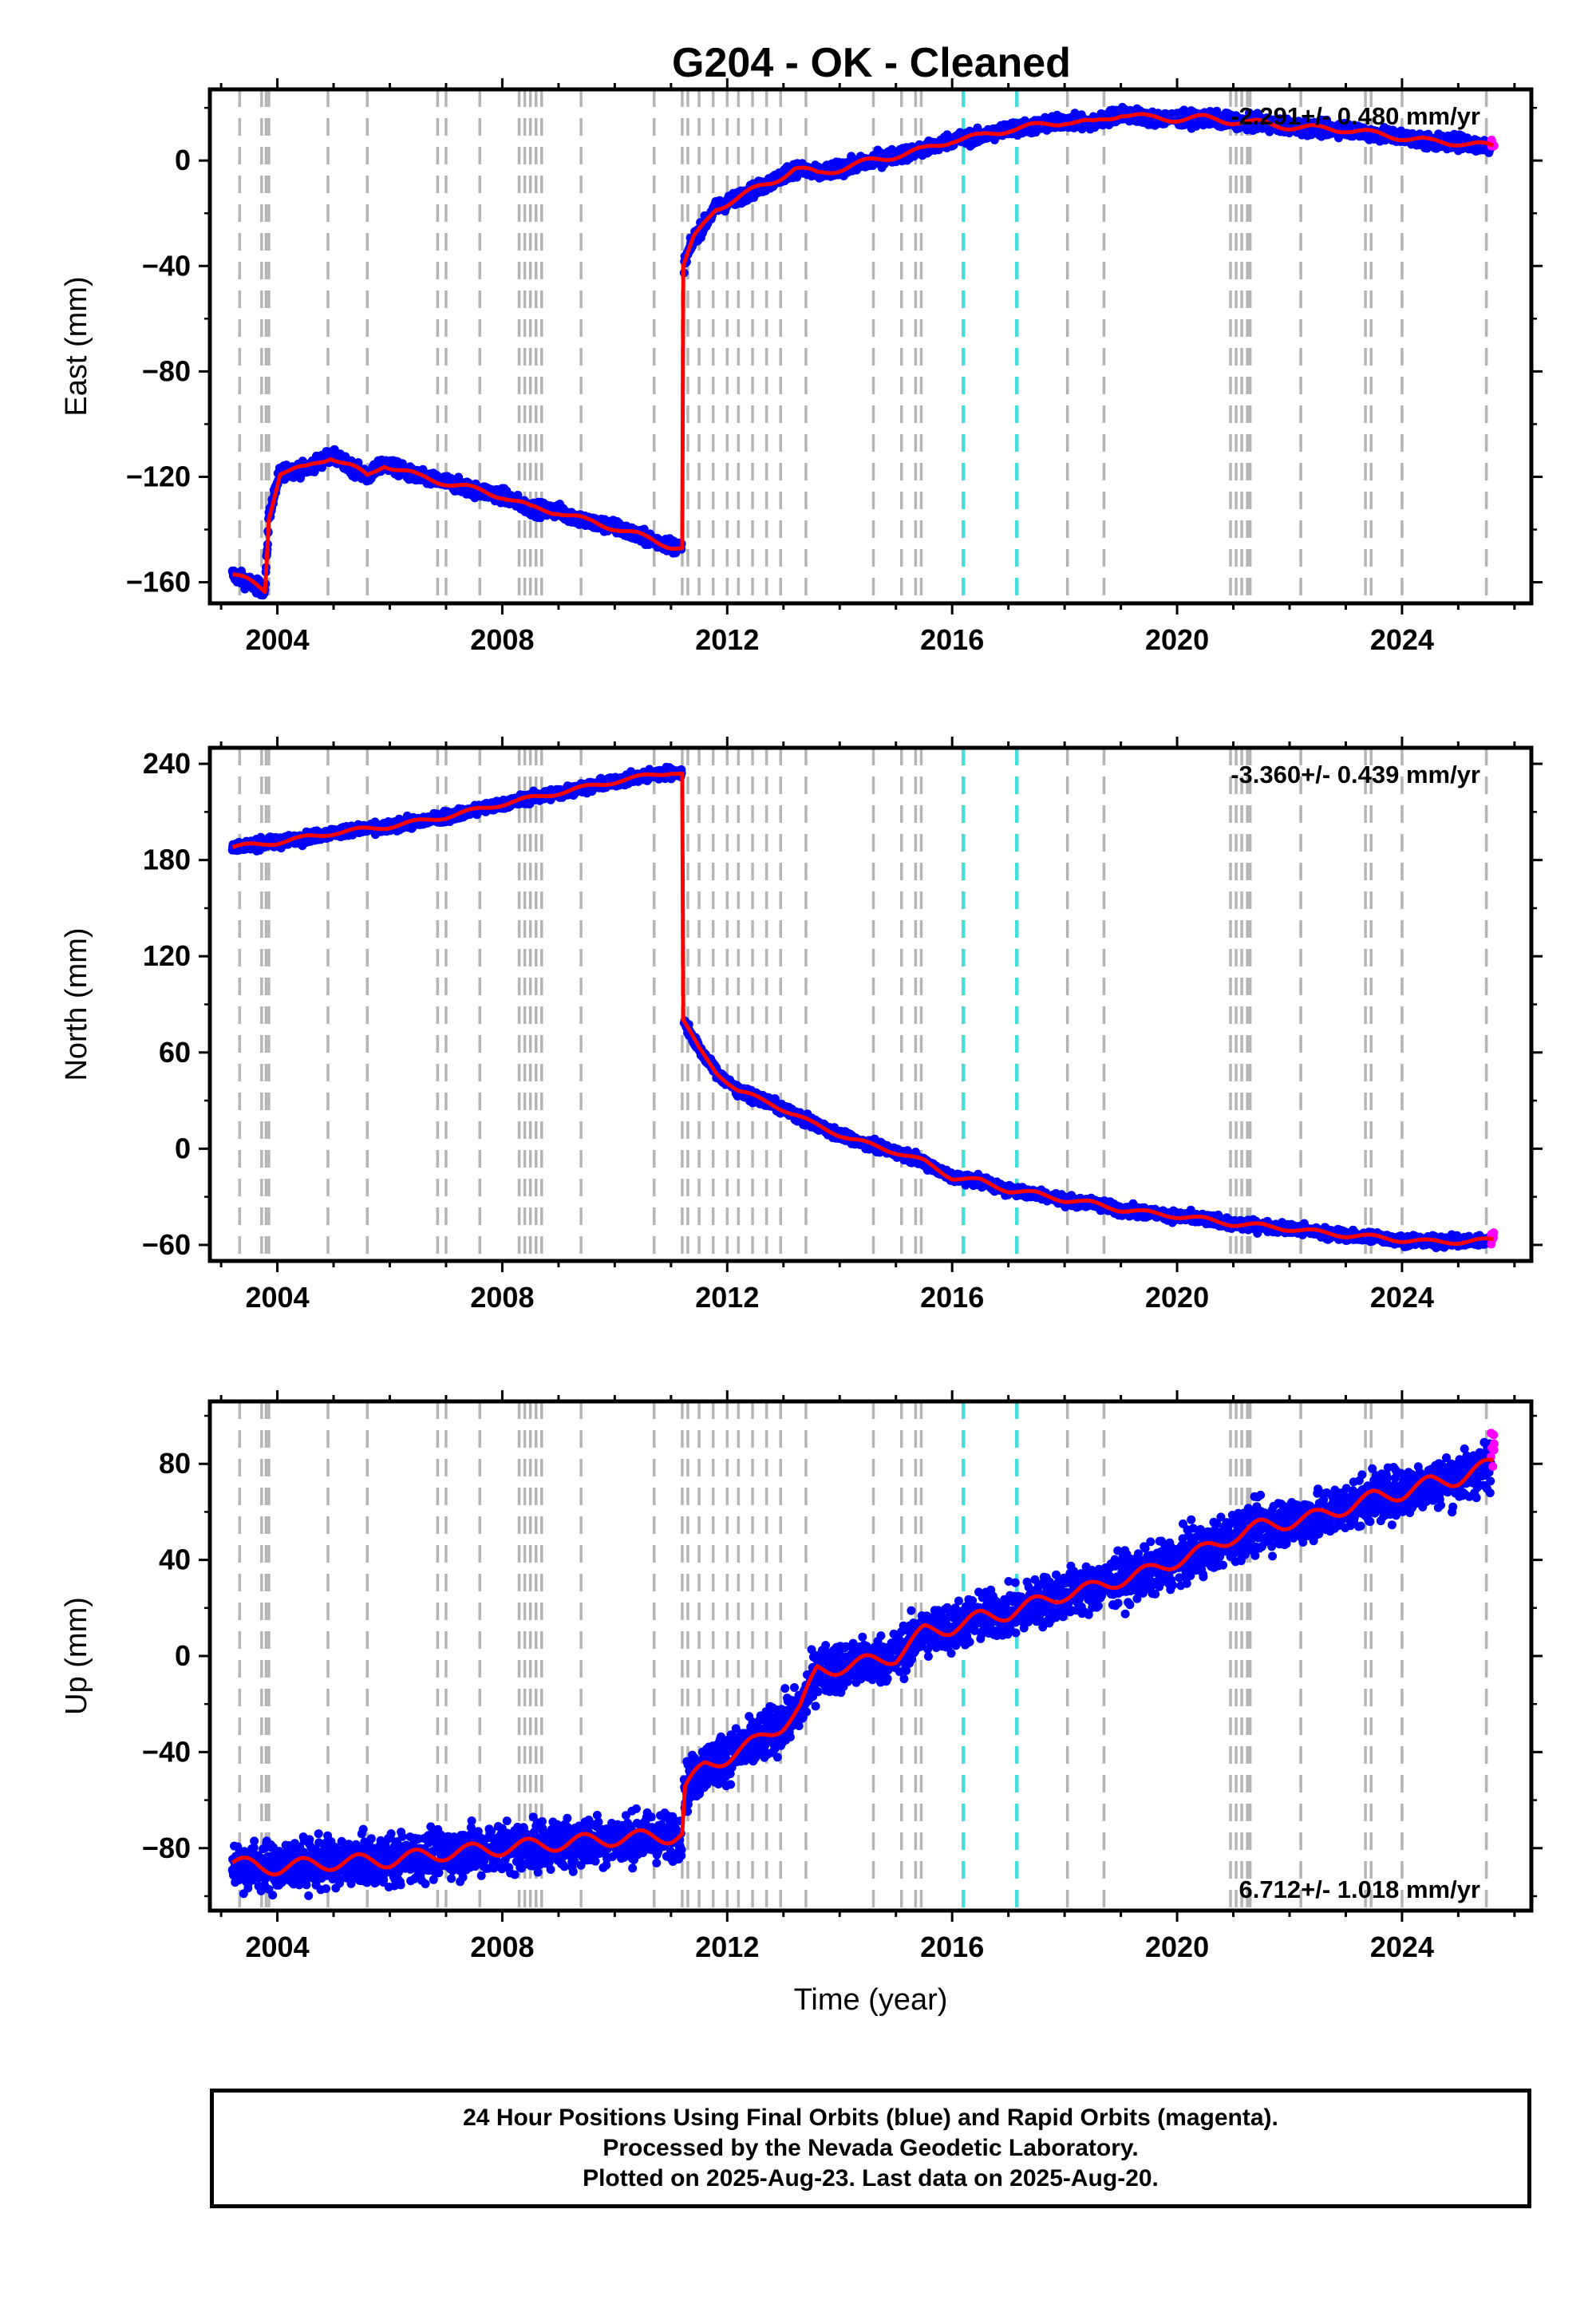 Image resolution: width=1596 pixels, height=2316 pixels. Describe the element at coordinates (1177, 639) in the screenshot. I see `x-tick-label: 2020` at that location.